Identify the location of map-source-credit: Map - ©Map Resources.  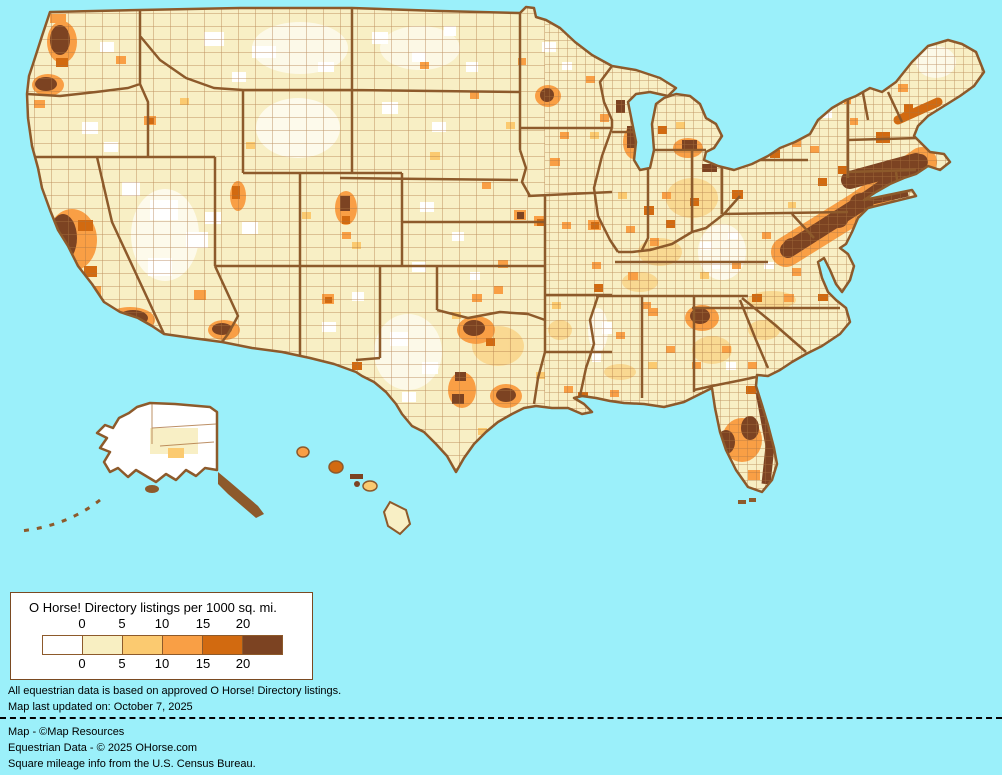
(66, 732).